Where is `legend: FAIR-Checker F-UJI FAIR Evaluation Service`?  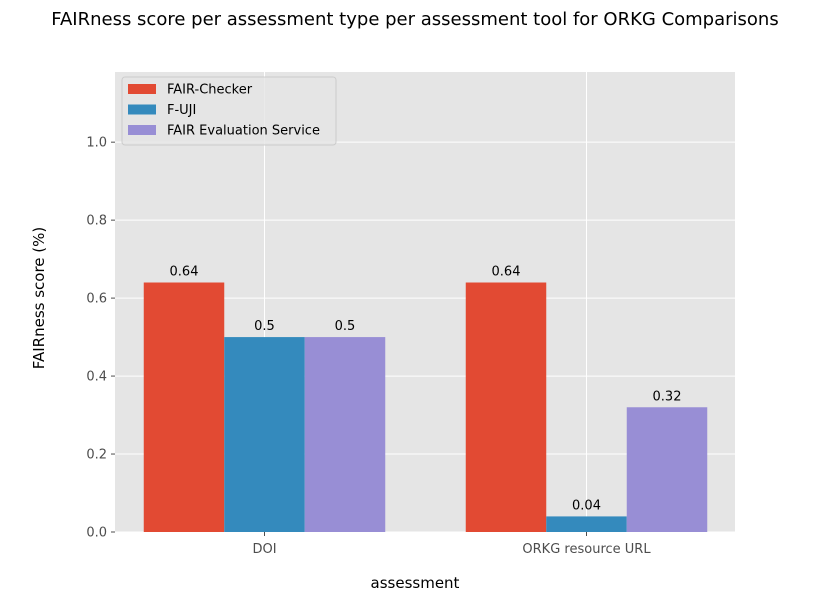
legend: FAIR-Checker F-UJI FAIR Evaluation Service is located at coordinates (229, 111).